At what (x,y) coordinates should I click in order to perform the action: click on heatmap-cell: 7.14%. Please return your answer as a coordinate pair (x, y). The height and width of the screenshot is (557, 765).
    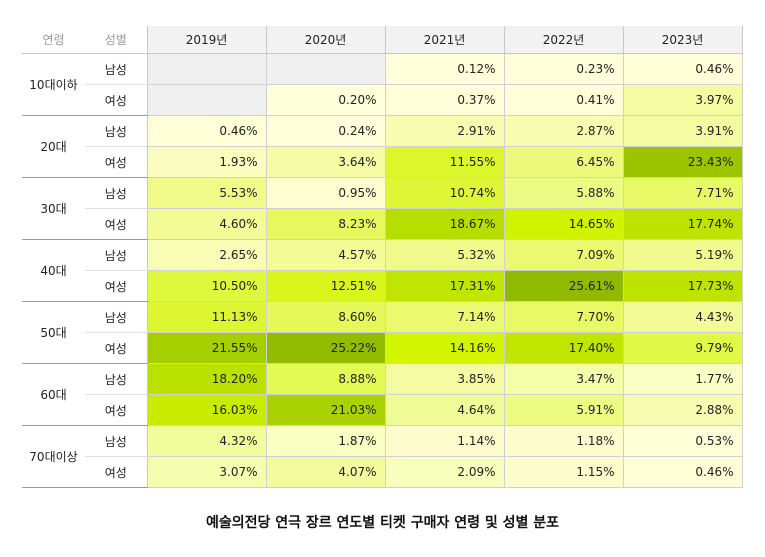
    Looking at the image, I should click on (444, 317).